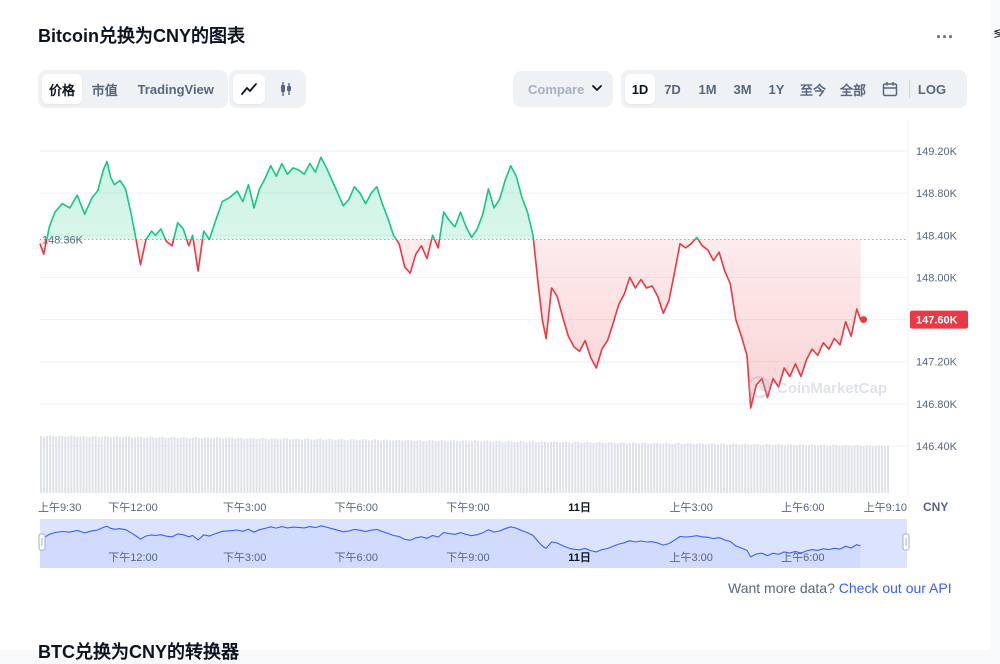 This screenshot has height=664, width=1000. I want to click on x-tick-label: 11日, so click(579, 507).